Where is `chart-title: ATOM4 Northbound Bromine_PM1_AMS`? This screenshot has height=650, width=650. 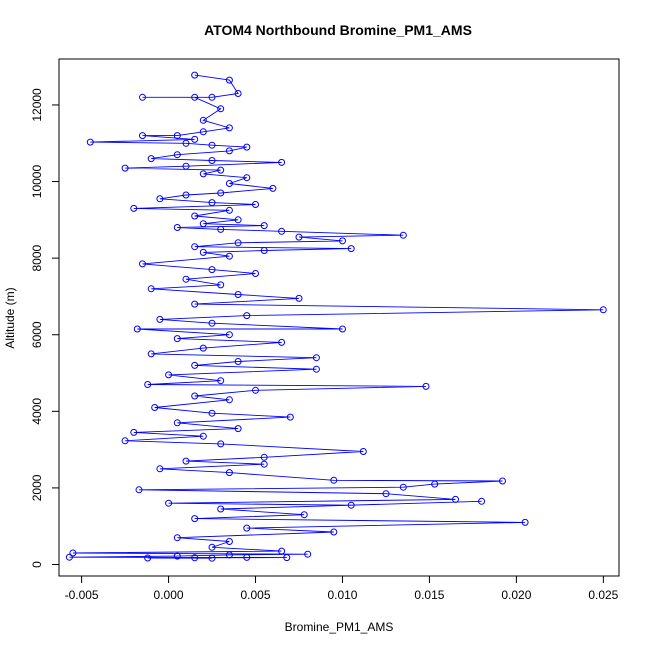
chart-title: ATOM4 Northbound Bromine_PM1_AMS is located at coordinates (338, 30).